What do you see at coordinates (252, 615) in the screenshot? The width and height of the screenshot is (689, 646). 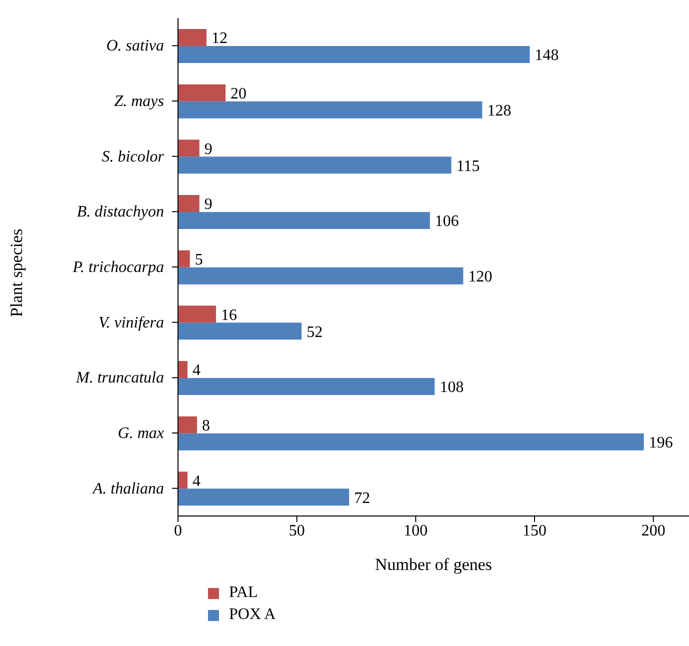 I see `legend-label: POX A` at bounding box center [252, 615].